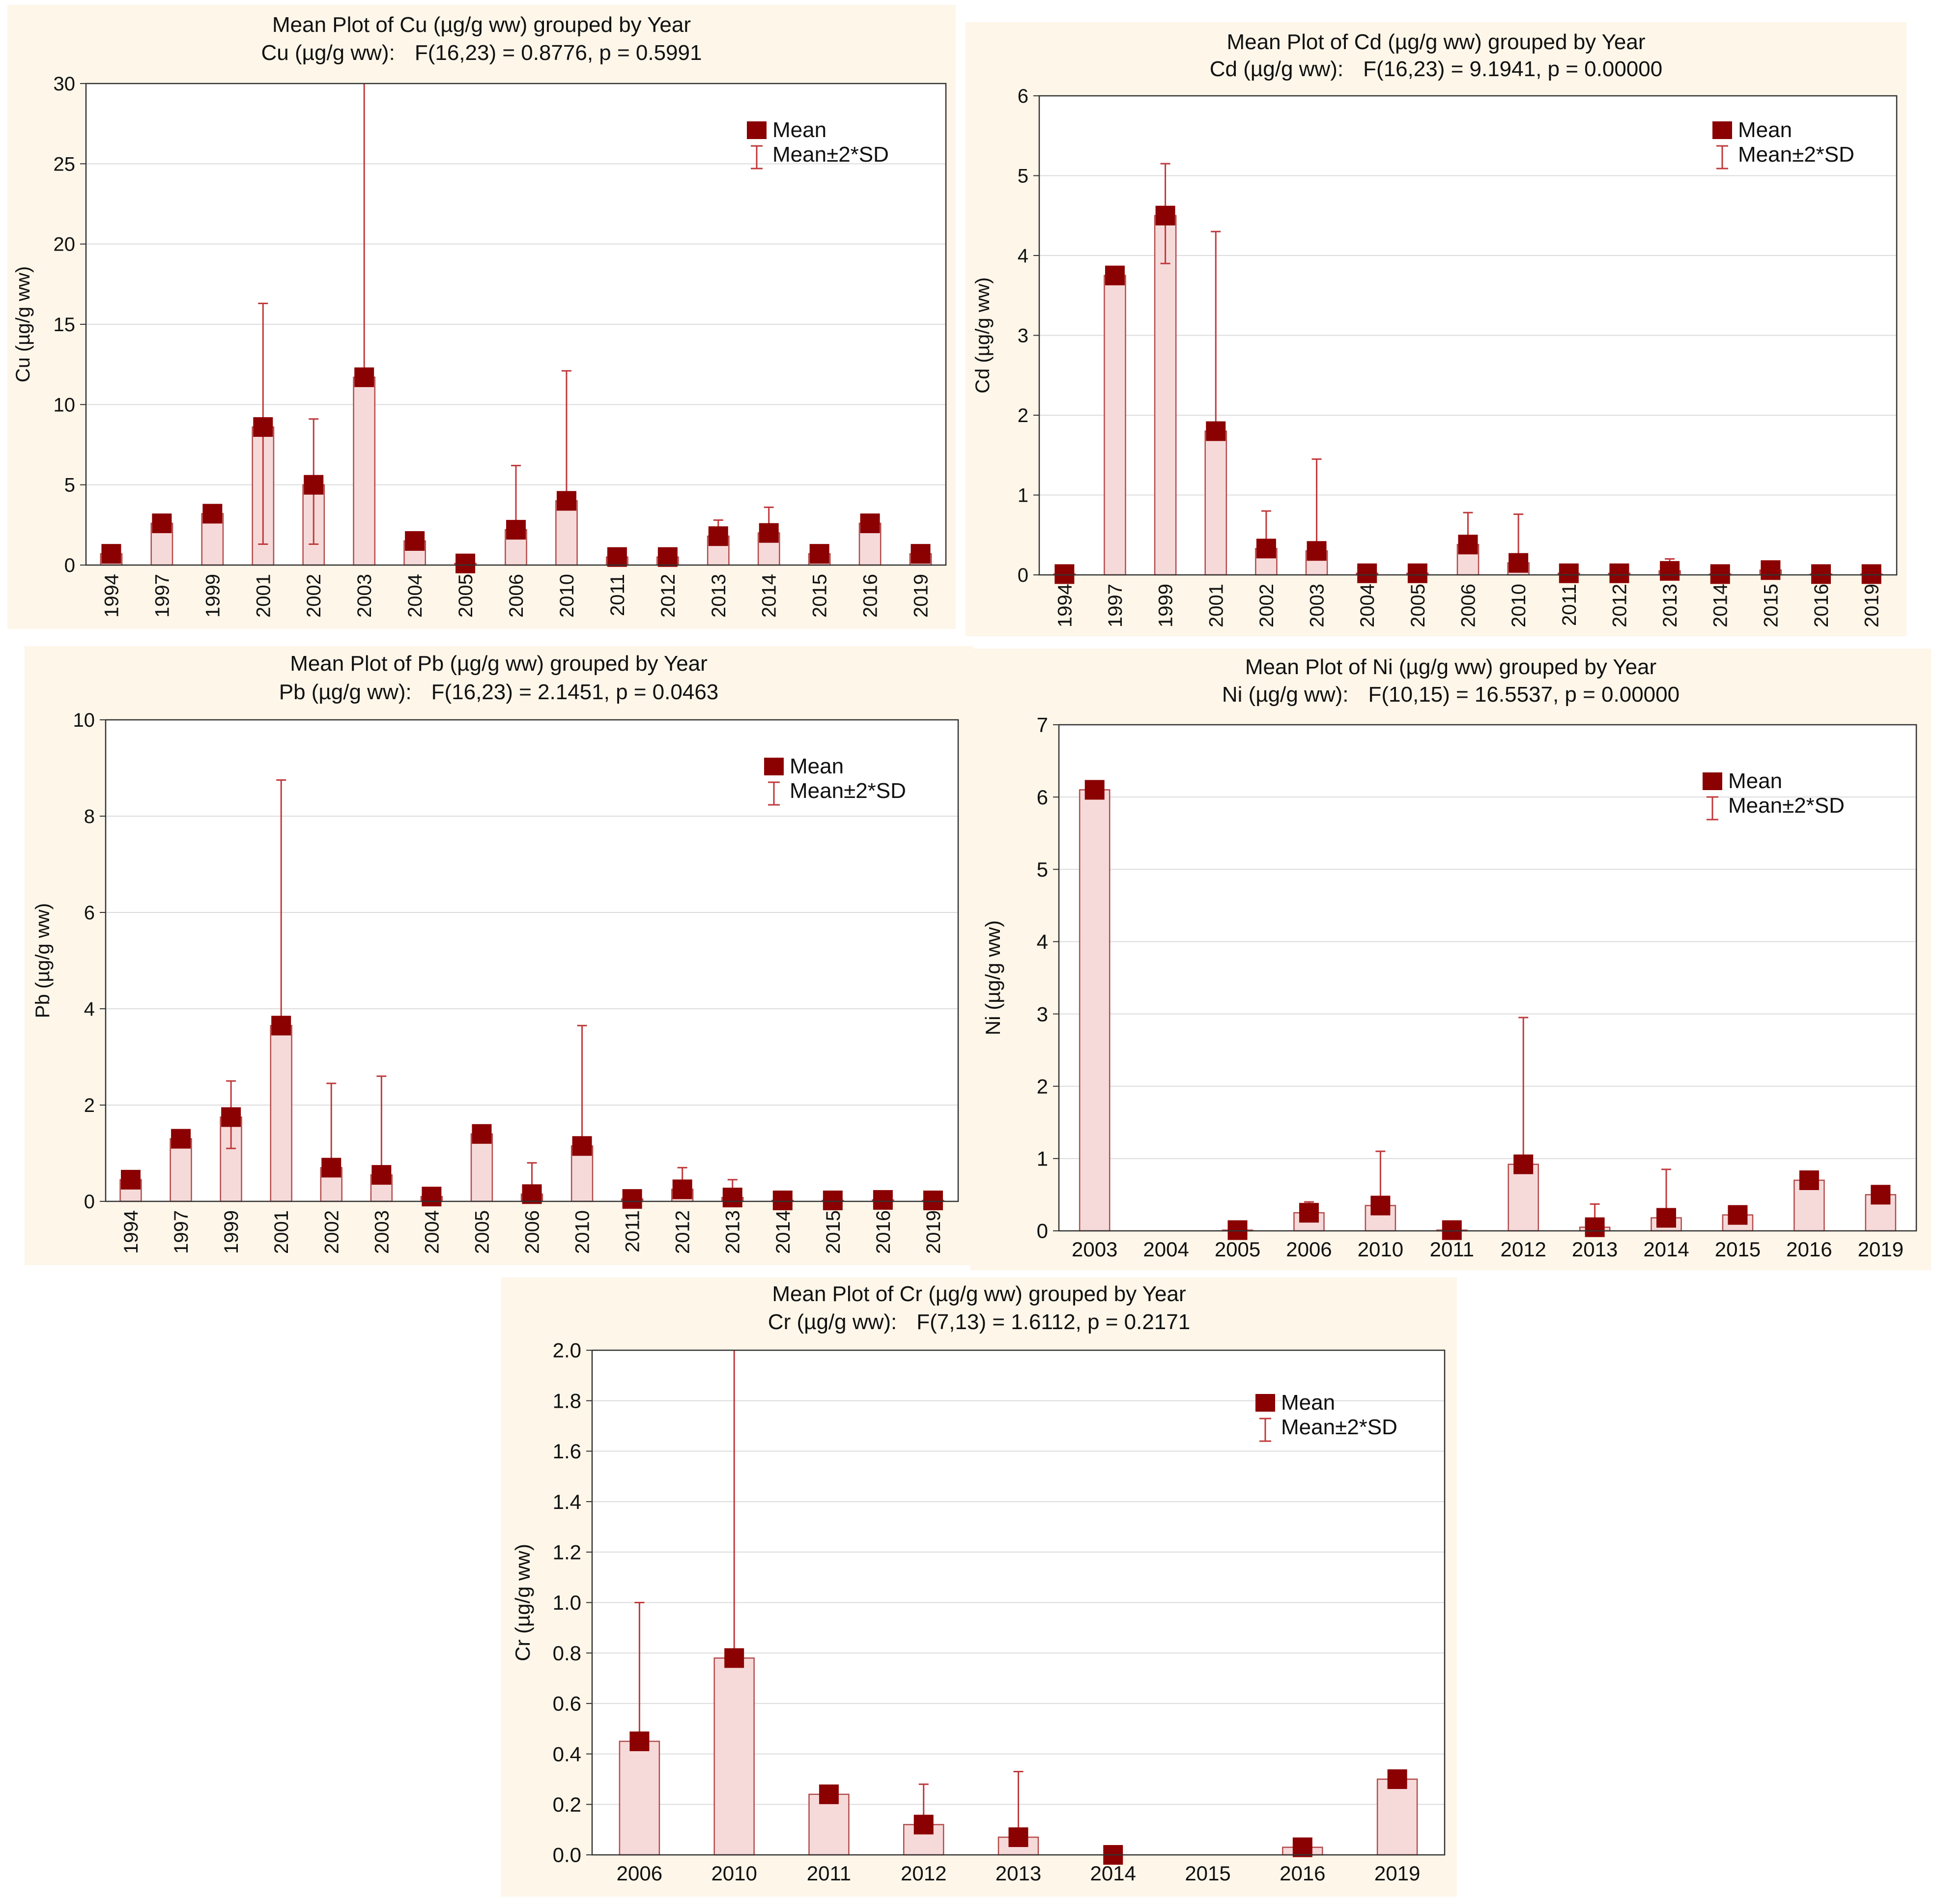  What do you see at coordinates (89, 913) in the screenshot?
I see `y-tick-label: 6` at bounding box center [89, 913].